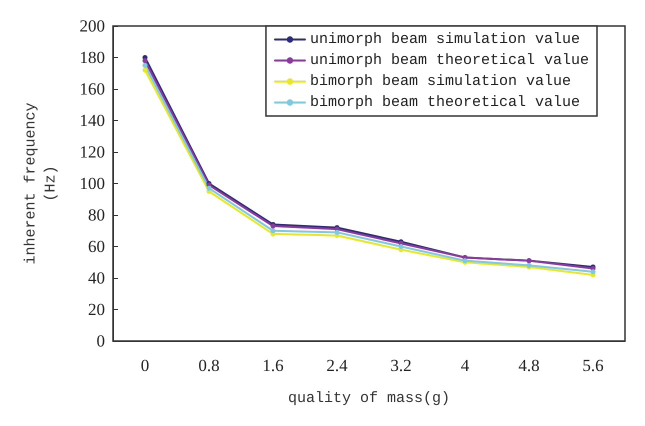 The width and height of the screenshot is (645, 426). I want to click on y-tick-label: 120, so click(92, 152).